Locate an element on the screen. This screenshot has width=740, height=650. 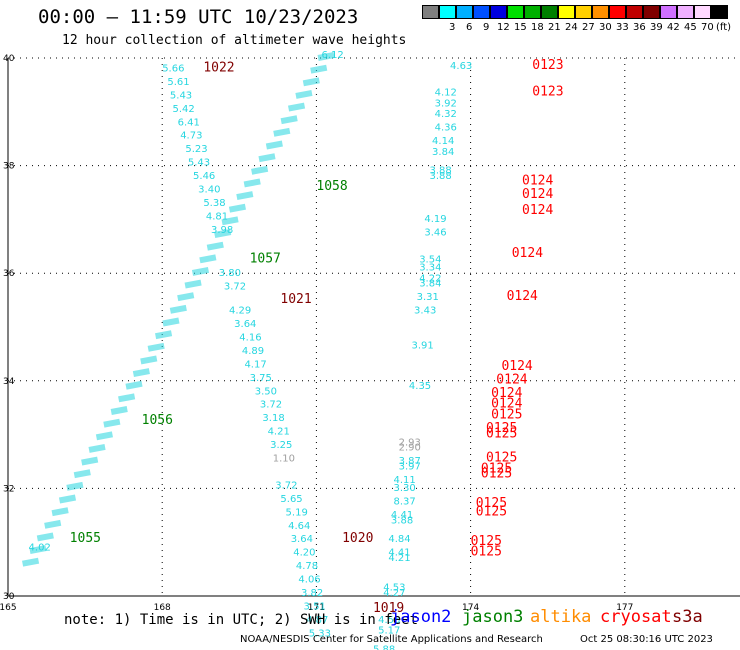
y-tick-label: 38 is located at coordinates (9, 167).